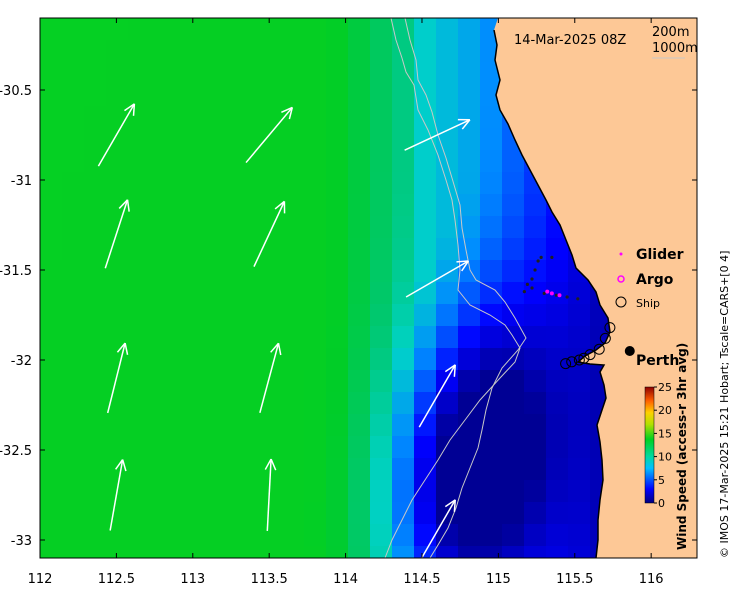 The width and height of the screenshot is (740, 592). What do you see at coordinates (588, 346) in the screenshot?
I see `ship-track` at bounding box center [588, 346].